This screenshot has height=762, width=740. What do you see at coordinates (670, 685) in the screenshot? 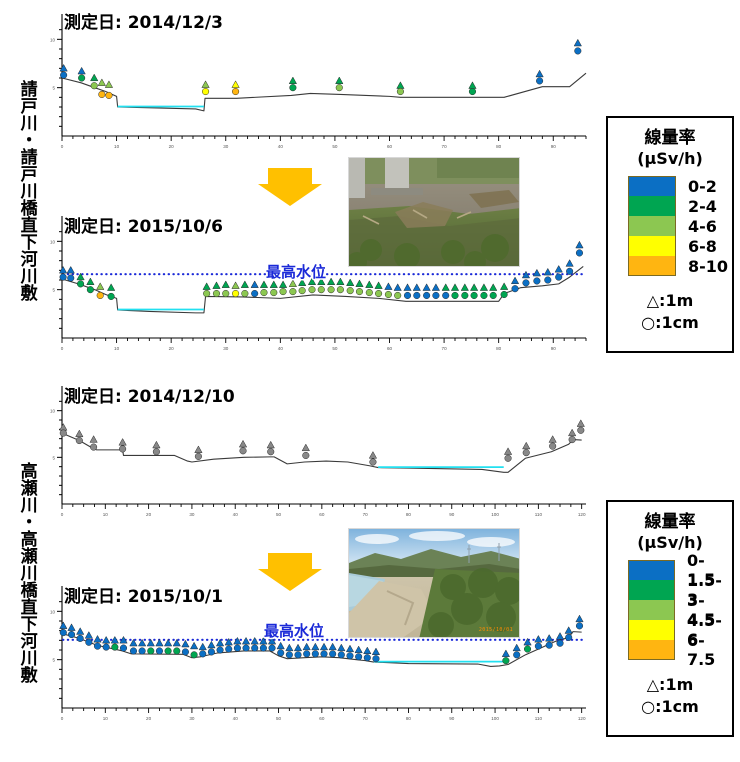
I see `legend-marker-note: △:1m` at bounding box center [670, 685].